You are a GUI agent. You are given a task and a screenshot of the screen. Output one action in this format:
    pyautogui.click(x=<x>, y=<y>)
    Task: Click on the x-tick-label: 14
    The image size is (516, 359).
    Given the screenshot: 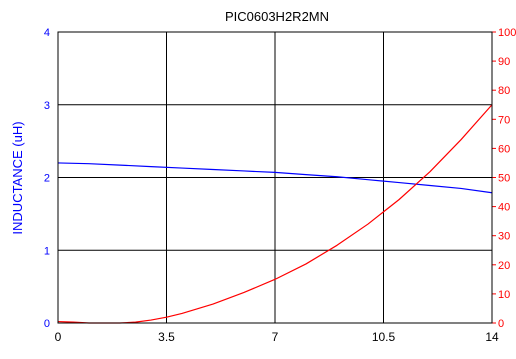 What is the action you would take?
    pyautogui.click(x=492, y=337)
    